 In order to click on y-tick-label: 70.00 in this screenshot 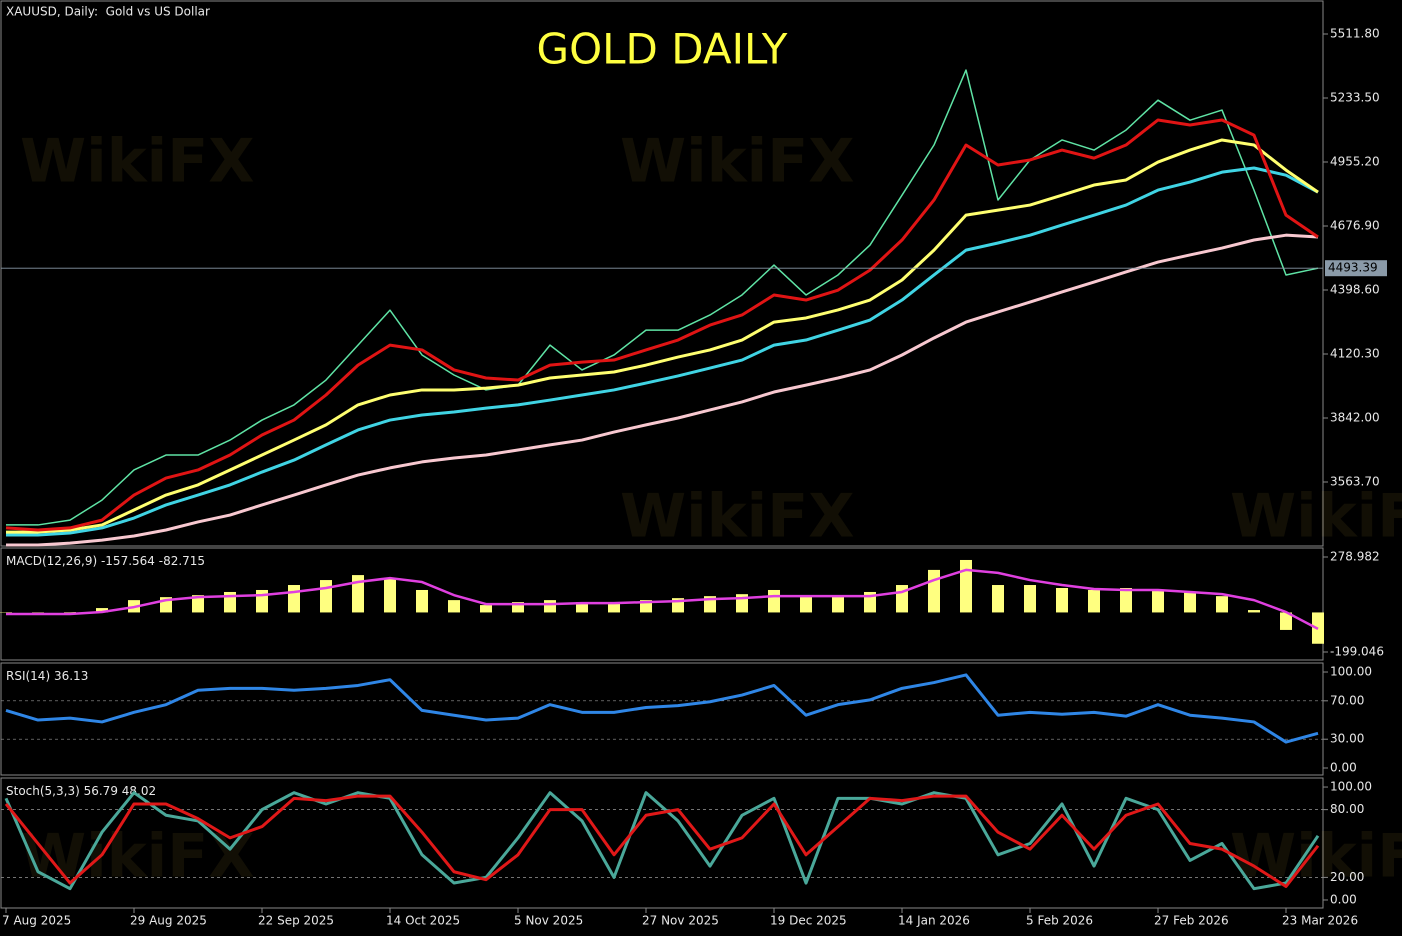, I will do `click(1347, 700)`.